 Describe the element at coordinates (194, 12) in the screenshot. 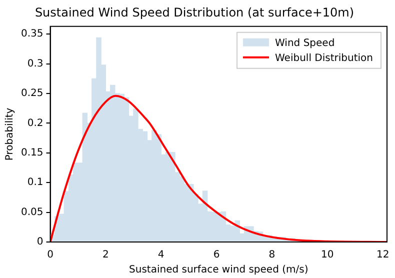

I see `chart-title: Sustained Wind Speed Distribution (at surface+10m)` at that location.